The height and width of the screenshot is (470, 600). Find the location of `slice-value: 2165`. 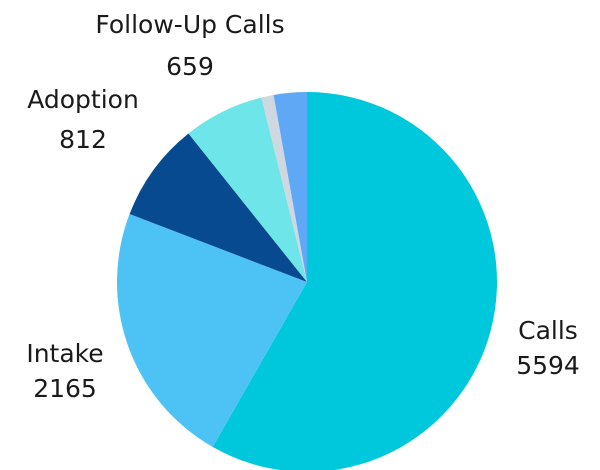

slice-value: 2165 is located at coordinates (65, 388).